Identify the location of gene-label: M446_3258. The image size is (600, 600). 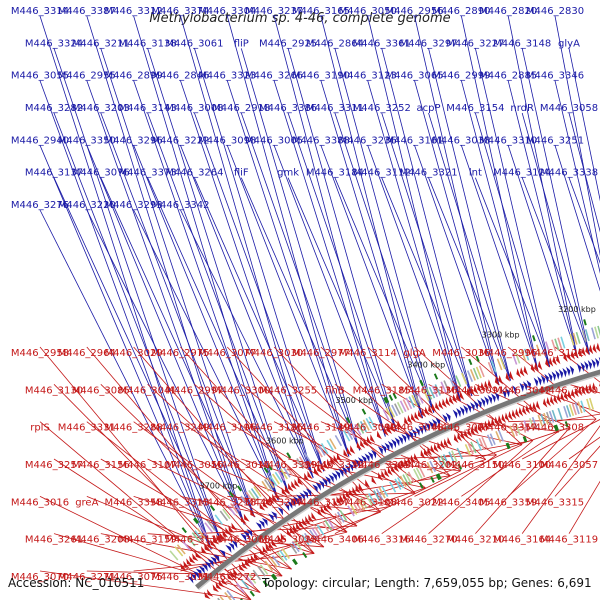
(227, 502).